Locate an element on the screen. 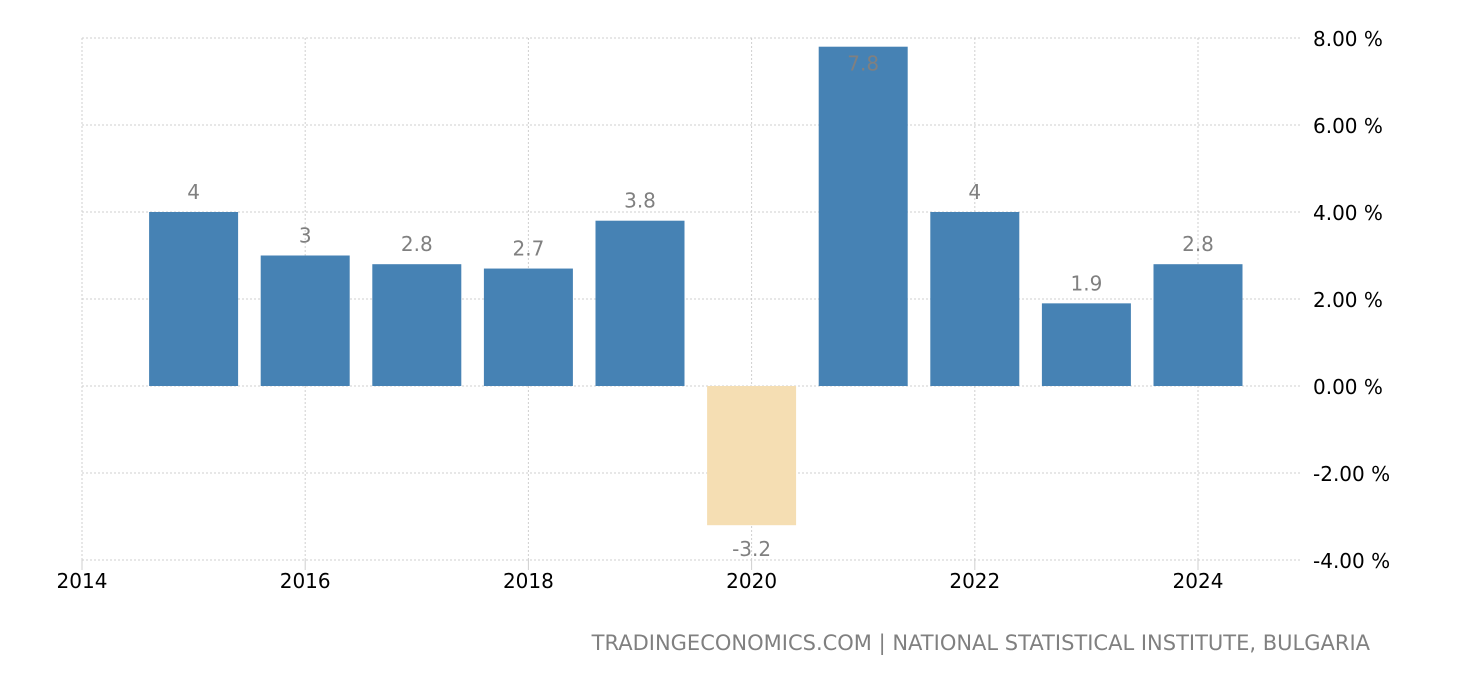 The width and height of the screenshot is (1460, 680). y-tick-label: 8.00 % is located at coordinates (1348, 39).